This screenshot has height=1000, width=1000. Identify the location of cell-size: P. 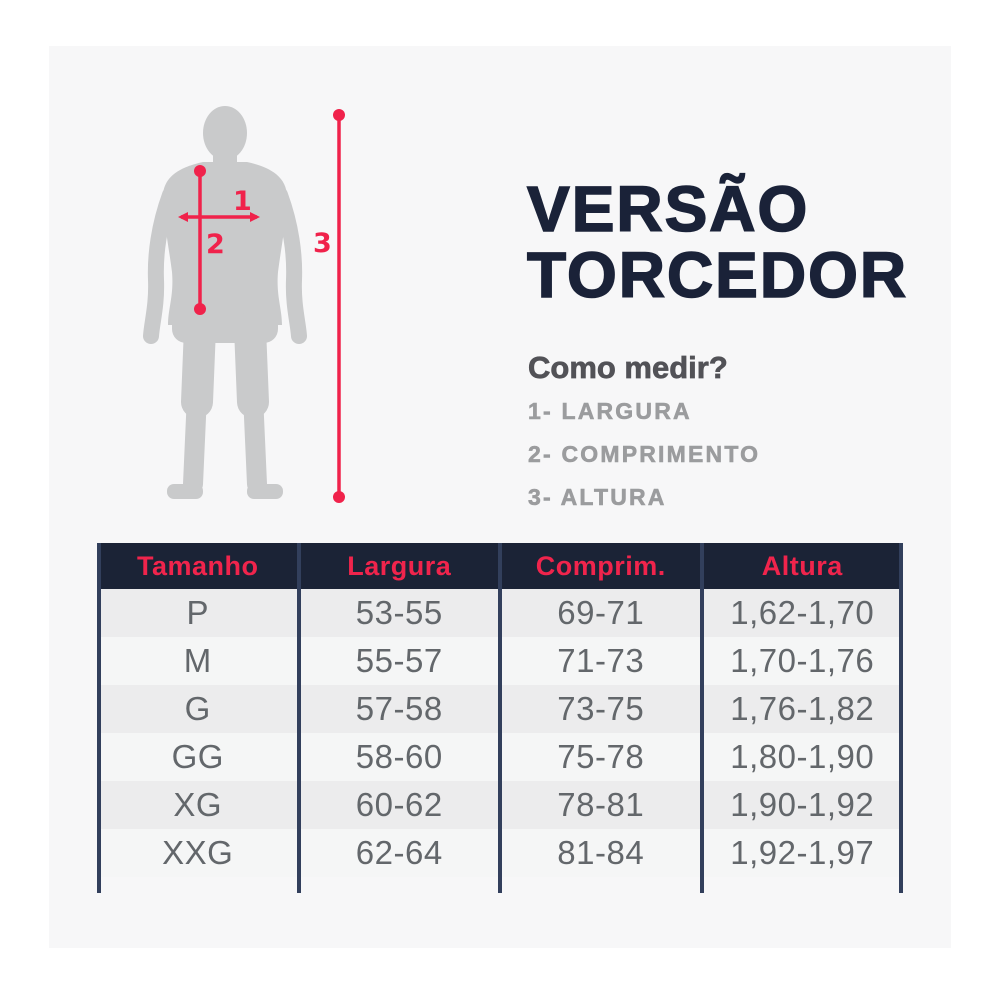
(197, 612).